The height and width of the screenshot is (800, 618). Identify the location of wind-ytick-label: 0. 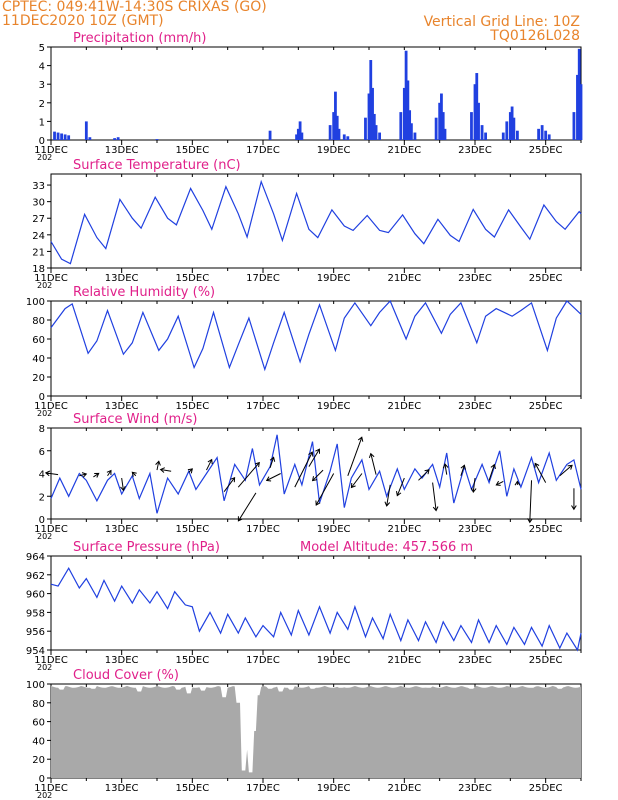
(42, 520).